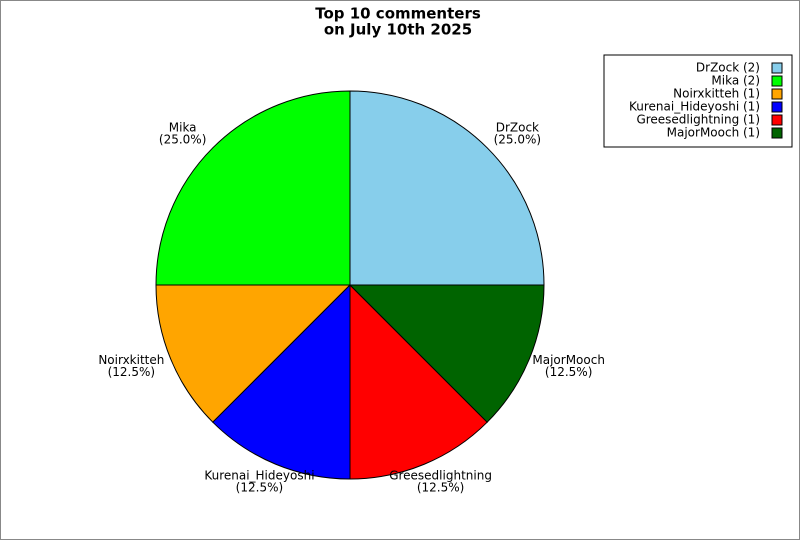 The image size is (800, 540). I want to click on legend-label: DrZock (2), so click(728, 68).